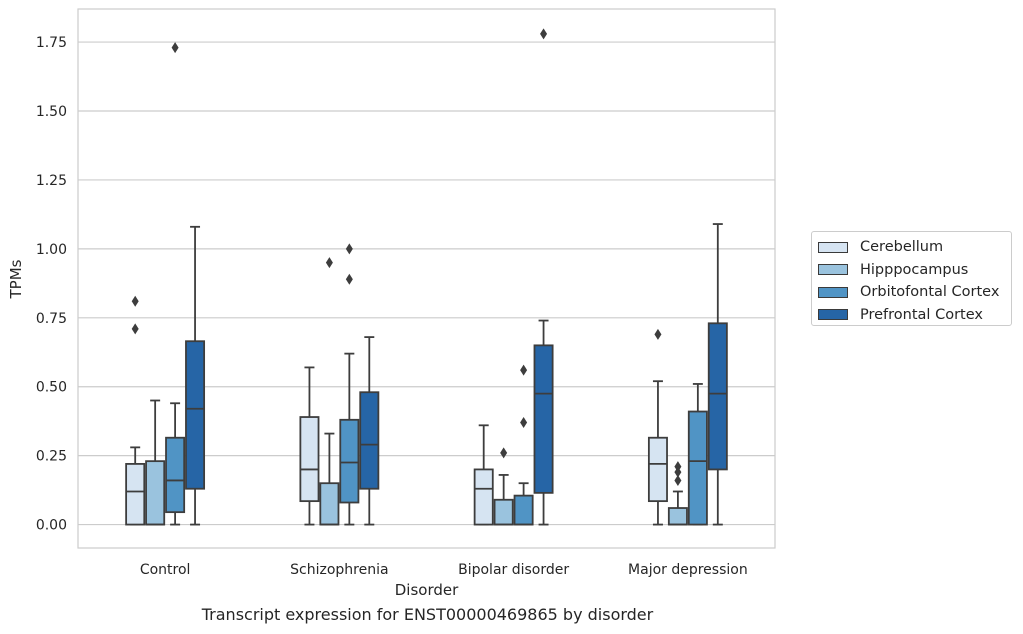  Describe the element at coordinates (339, 570) in the screenshot. I see `x-tick-label: Schizophrenia` at that location.